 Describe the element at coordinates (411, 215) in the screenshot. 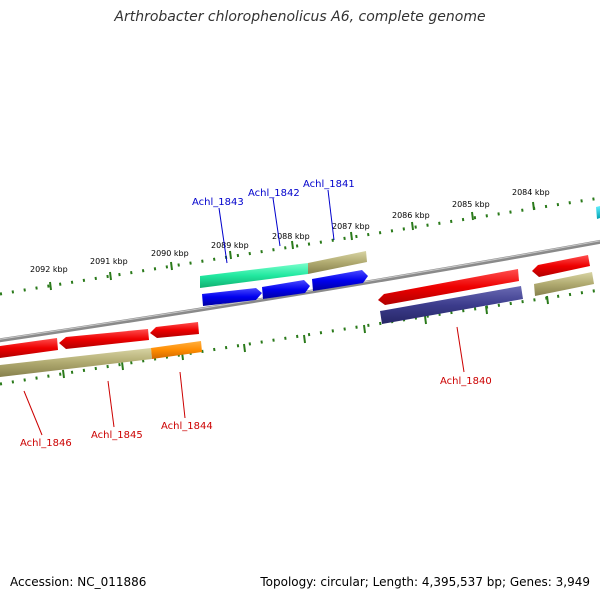

I see `kbp-label: 2086 kbp` at that location.